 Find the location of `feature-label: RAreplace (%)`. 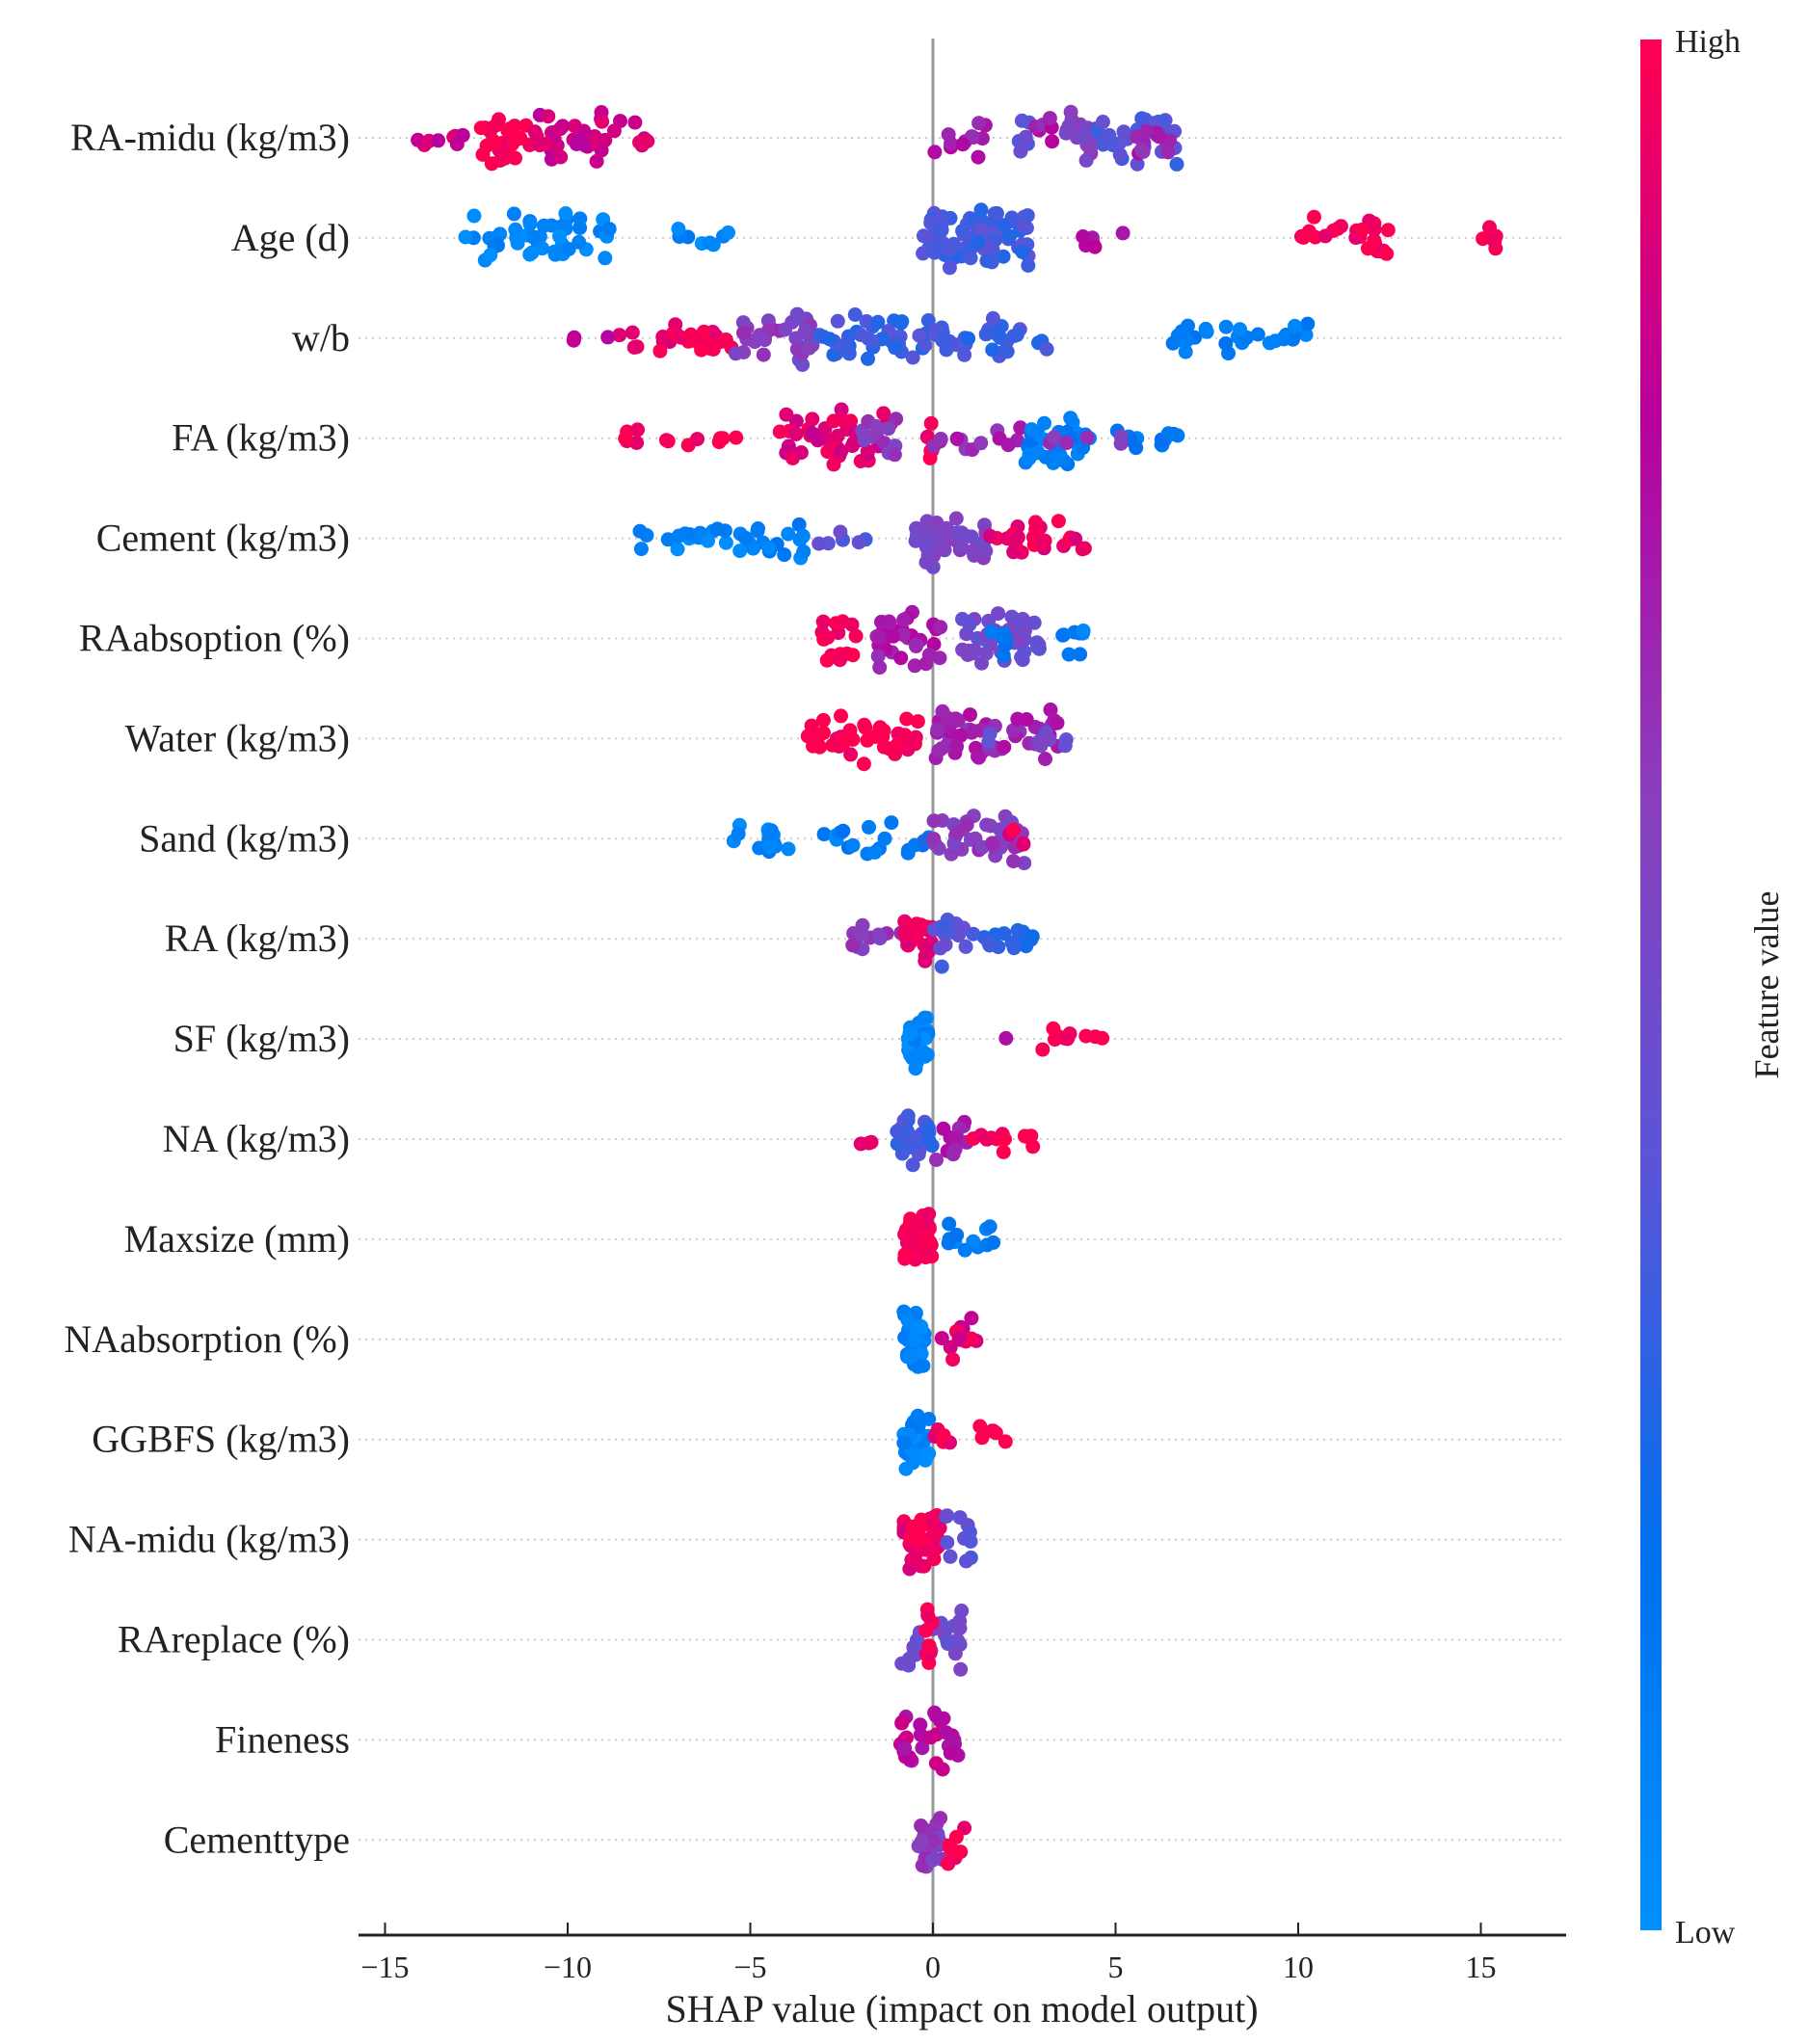

feature-label: RAreplace (%) is located at coordinates (234, 1639).